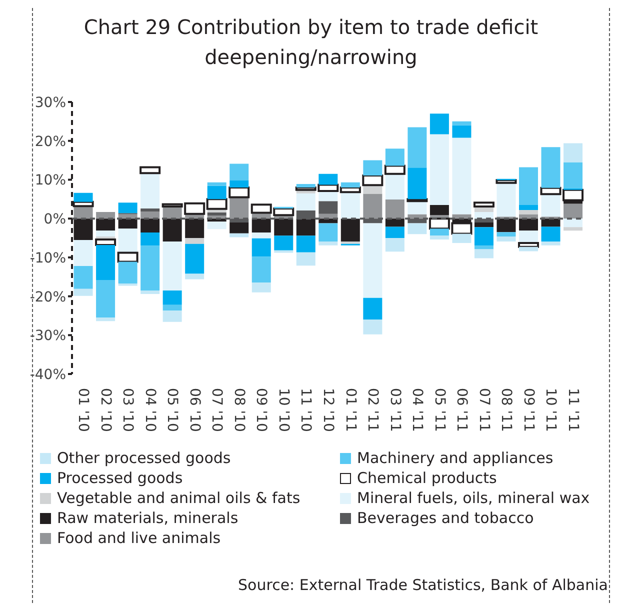 This screenshot has width=622, height=611. Describe the element at coordinates (50, 180) in the screenshot. I see `y-tick-label: 10%` at that location.